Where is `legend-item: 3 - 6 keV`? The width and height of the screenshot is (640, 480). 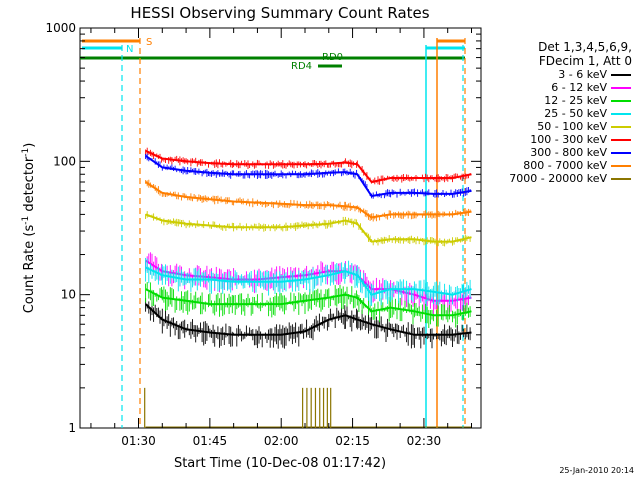 legend-item: 3 - 6 keV is located at coordinates (552, 74).